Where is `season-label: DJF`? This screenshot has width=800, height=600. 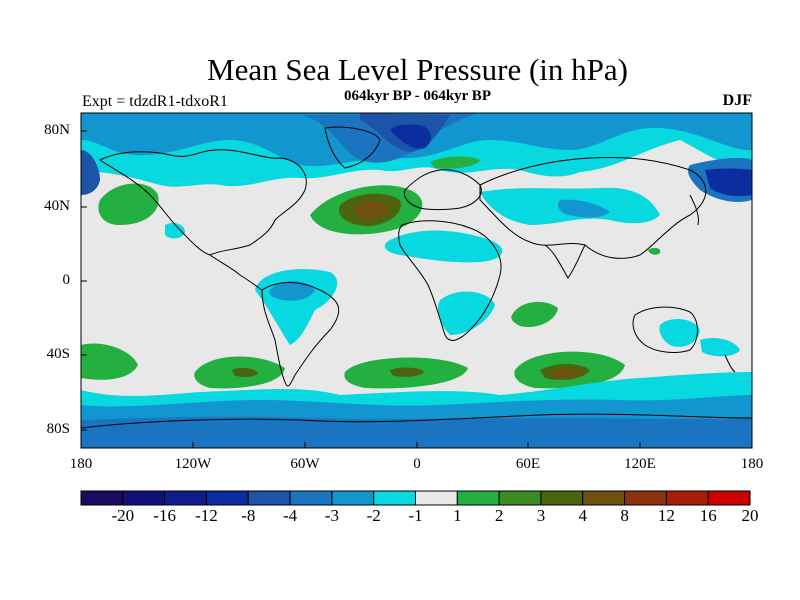
season-label: DJF is located at coordinates (737, 100).